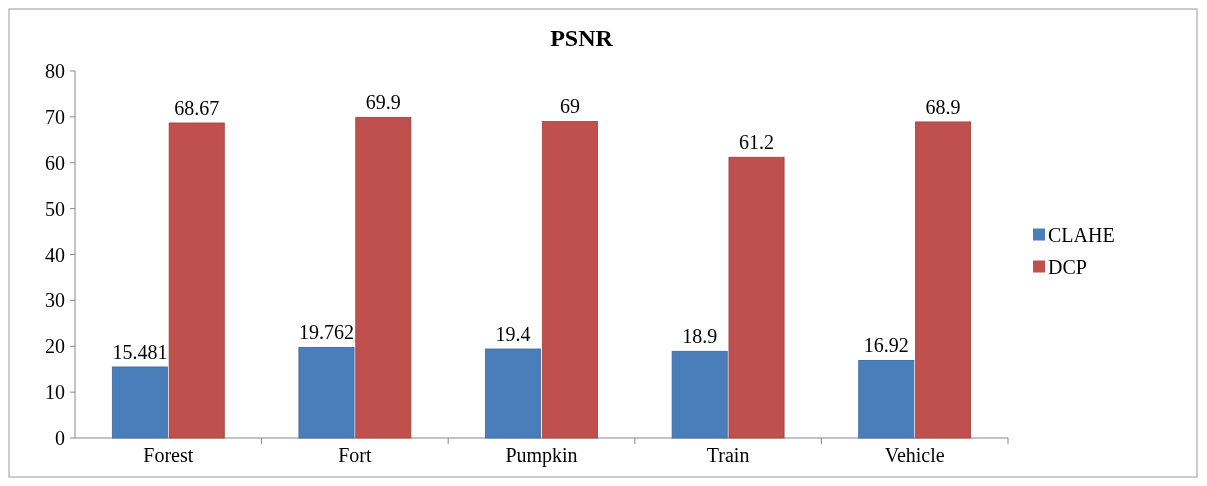 The height and width of the screenshot is (486, 1207). I want to click on x-tick-label: Train, so click(728, 455).